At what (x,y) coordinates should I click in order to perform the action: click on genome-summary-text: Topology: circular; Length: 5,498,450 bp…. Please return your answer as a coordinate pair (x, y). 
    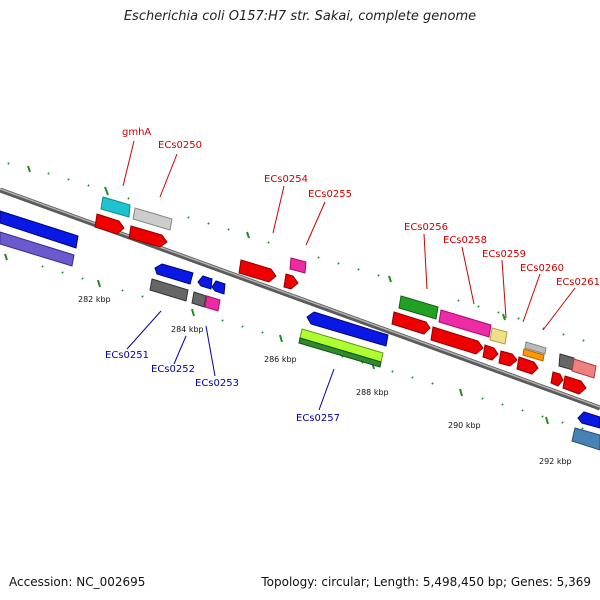
    Looking at the image, I should click on (426, 582).